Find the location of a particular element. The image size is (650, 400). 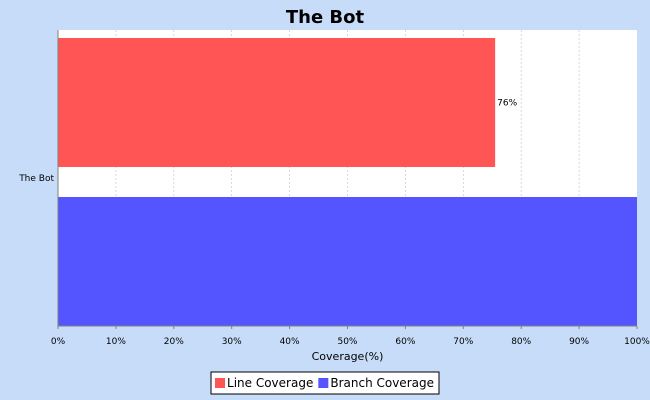

x-tick-label: 90% is located at coordinates (579, 342).